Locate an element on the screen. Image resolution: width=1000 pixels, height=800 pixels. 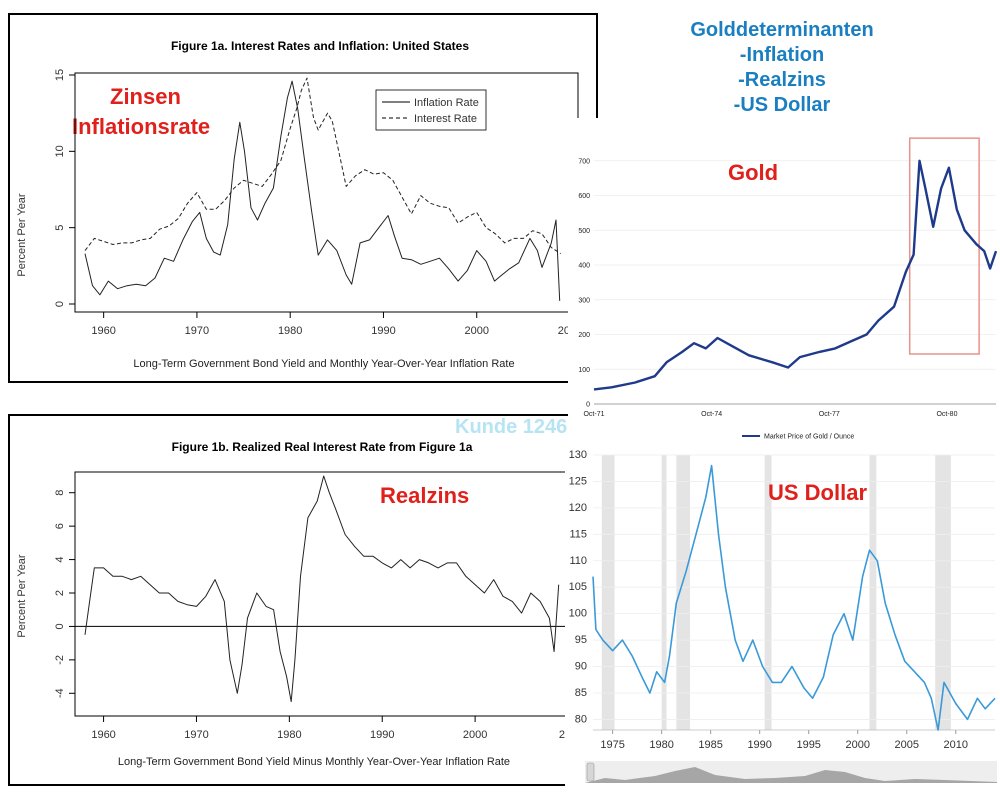
figure-1b-xtick-label: 1980 is located at coordinates (289, 735).